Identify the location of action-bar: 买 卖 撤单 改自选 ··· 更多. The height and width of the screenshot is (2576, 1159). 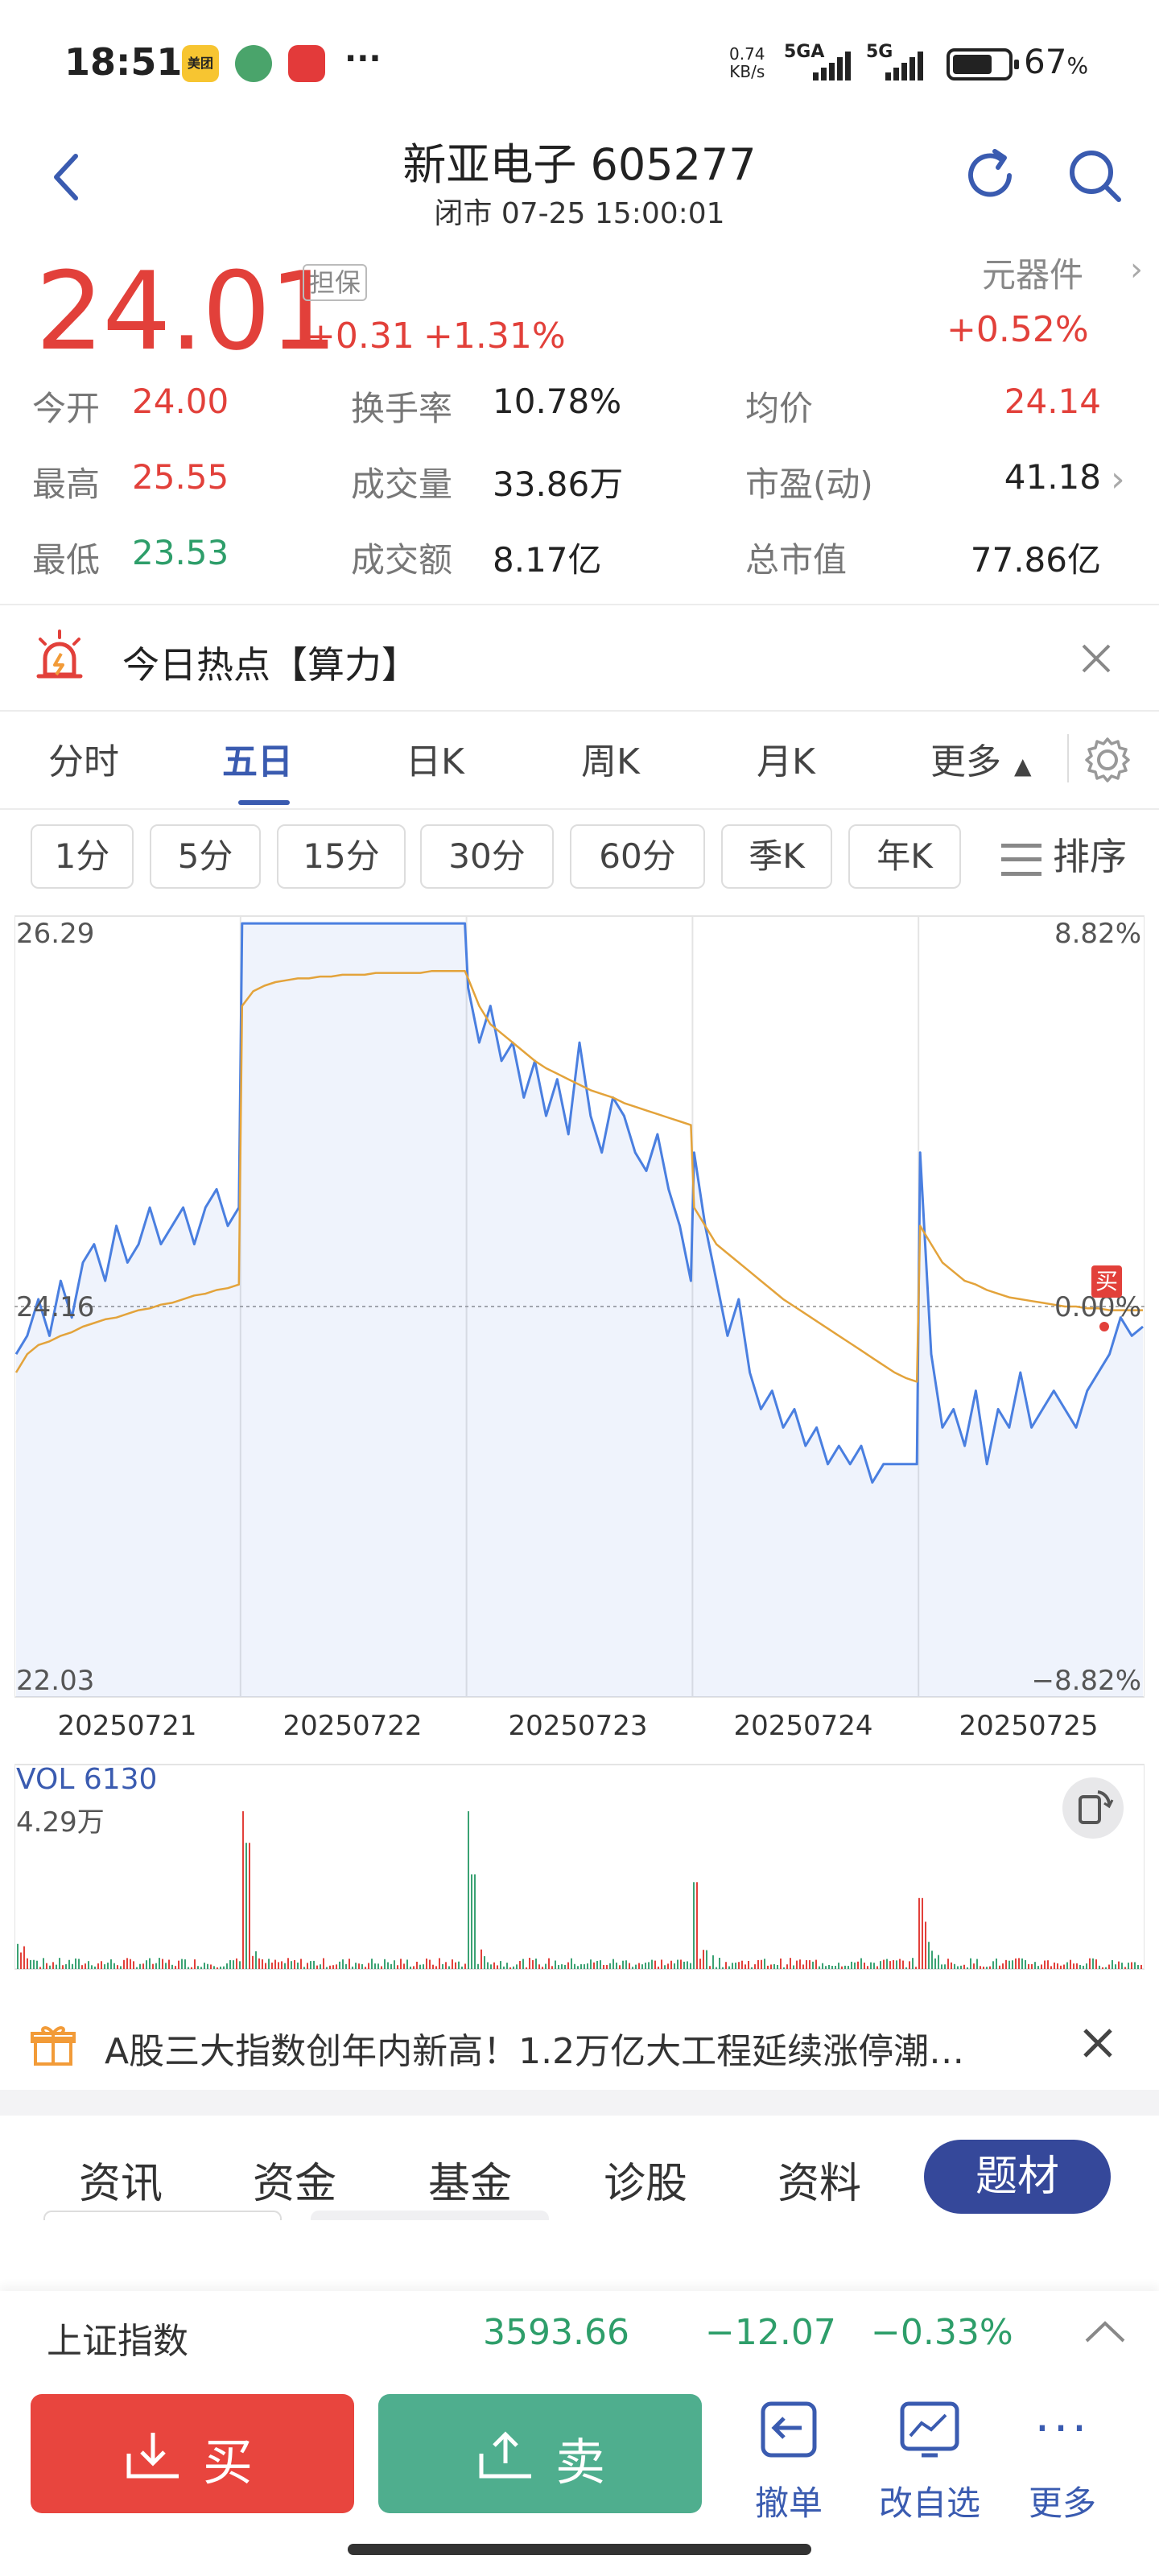
(579, 2478).